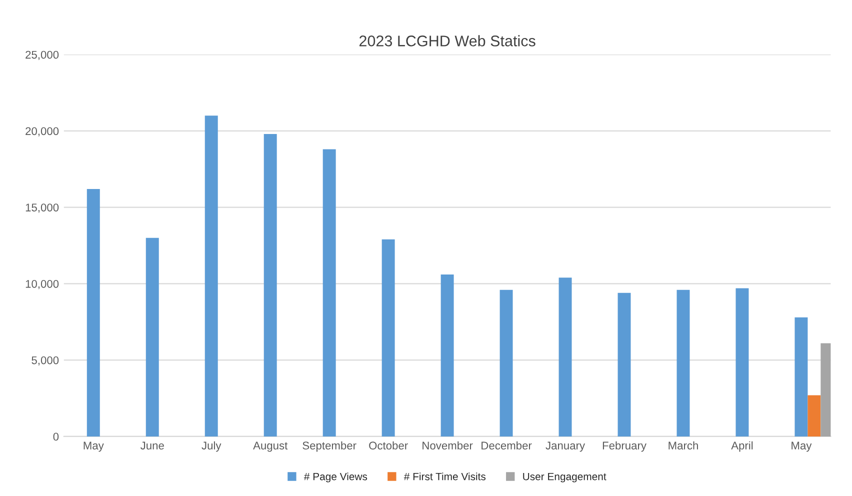  What do you see at coordinates (45, 361) in the screenshot?
I see `y-tick-label: 5,000` at bounding box center [45, 361].